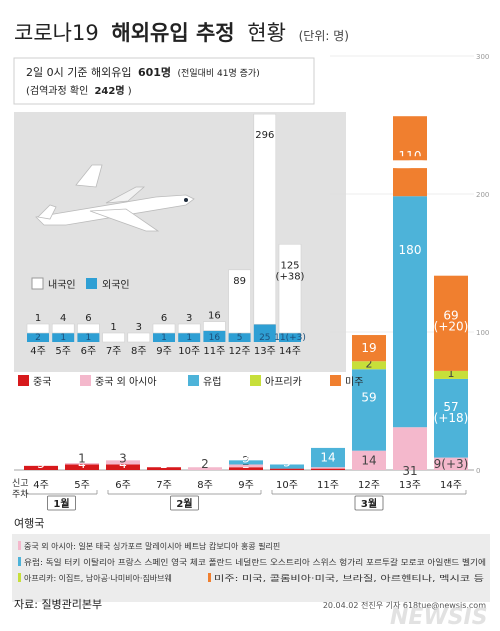  What do you see at coordinates (165, 351) in the screenshot?
I see `inset-x-axis: 4주 5주 6주 7주 8주 9주 10주 11주 12주 13주 14주` at bounding box center [165, 351].